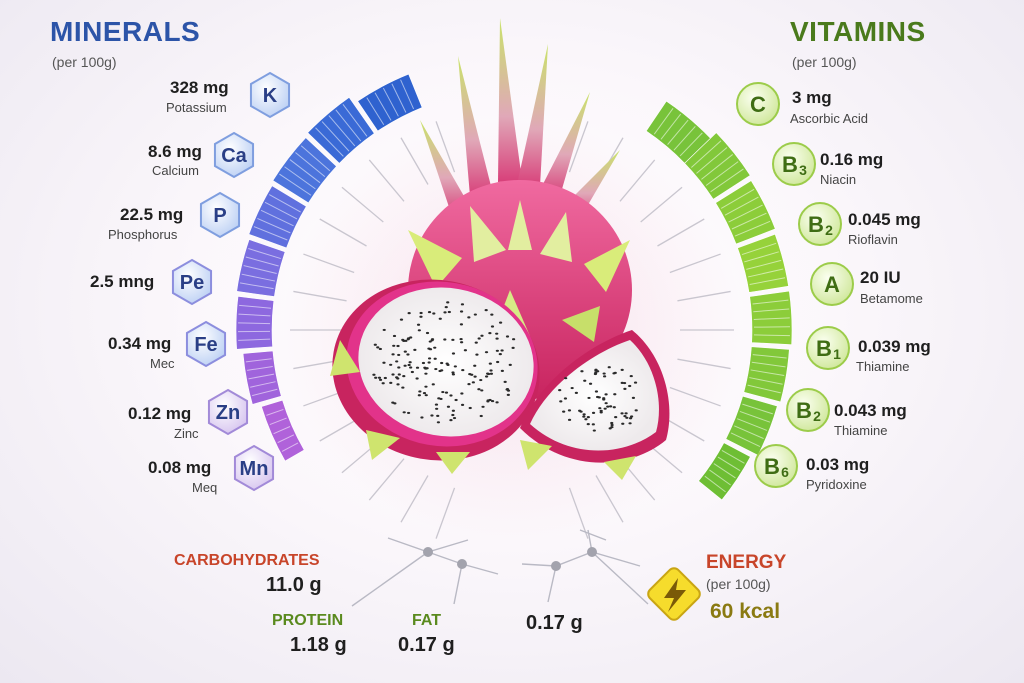 This screenshot has height=683, width=1024. What do you see at coordinates (186, 433) in the screenshot?
I see `mineral-name-zinc: Zinc` at bounding box center [186, 433].